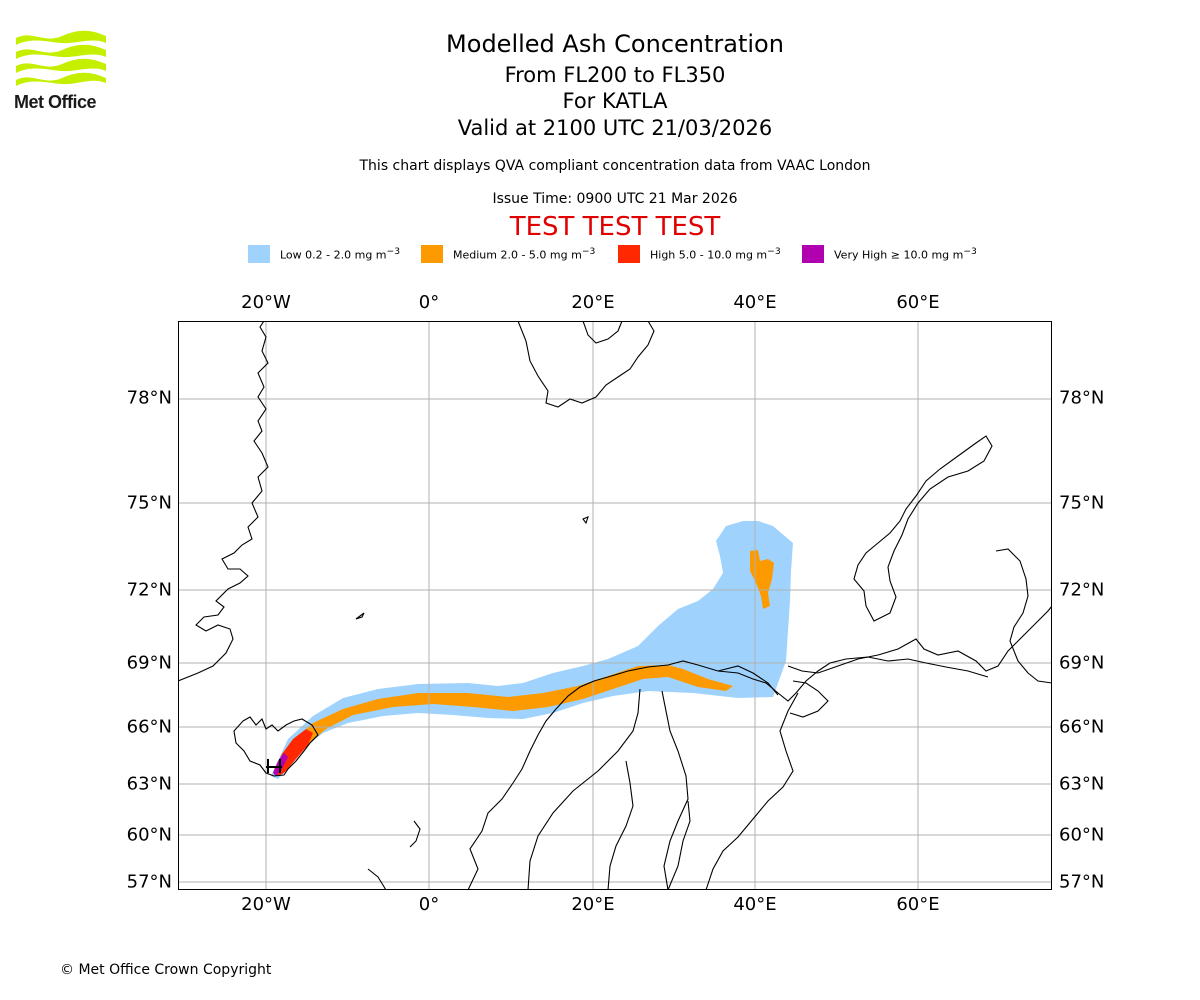 This screenshot has width=1200, height=1000. Describe the element at coordinates (593, 302) in the screenshot. I see `lon-label-top-20e: 20°E` at that location.